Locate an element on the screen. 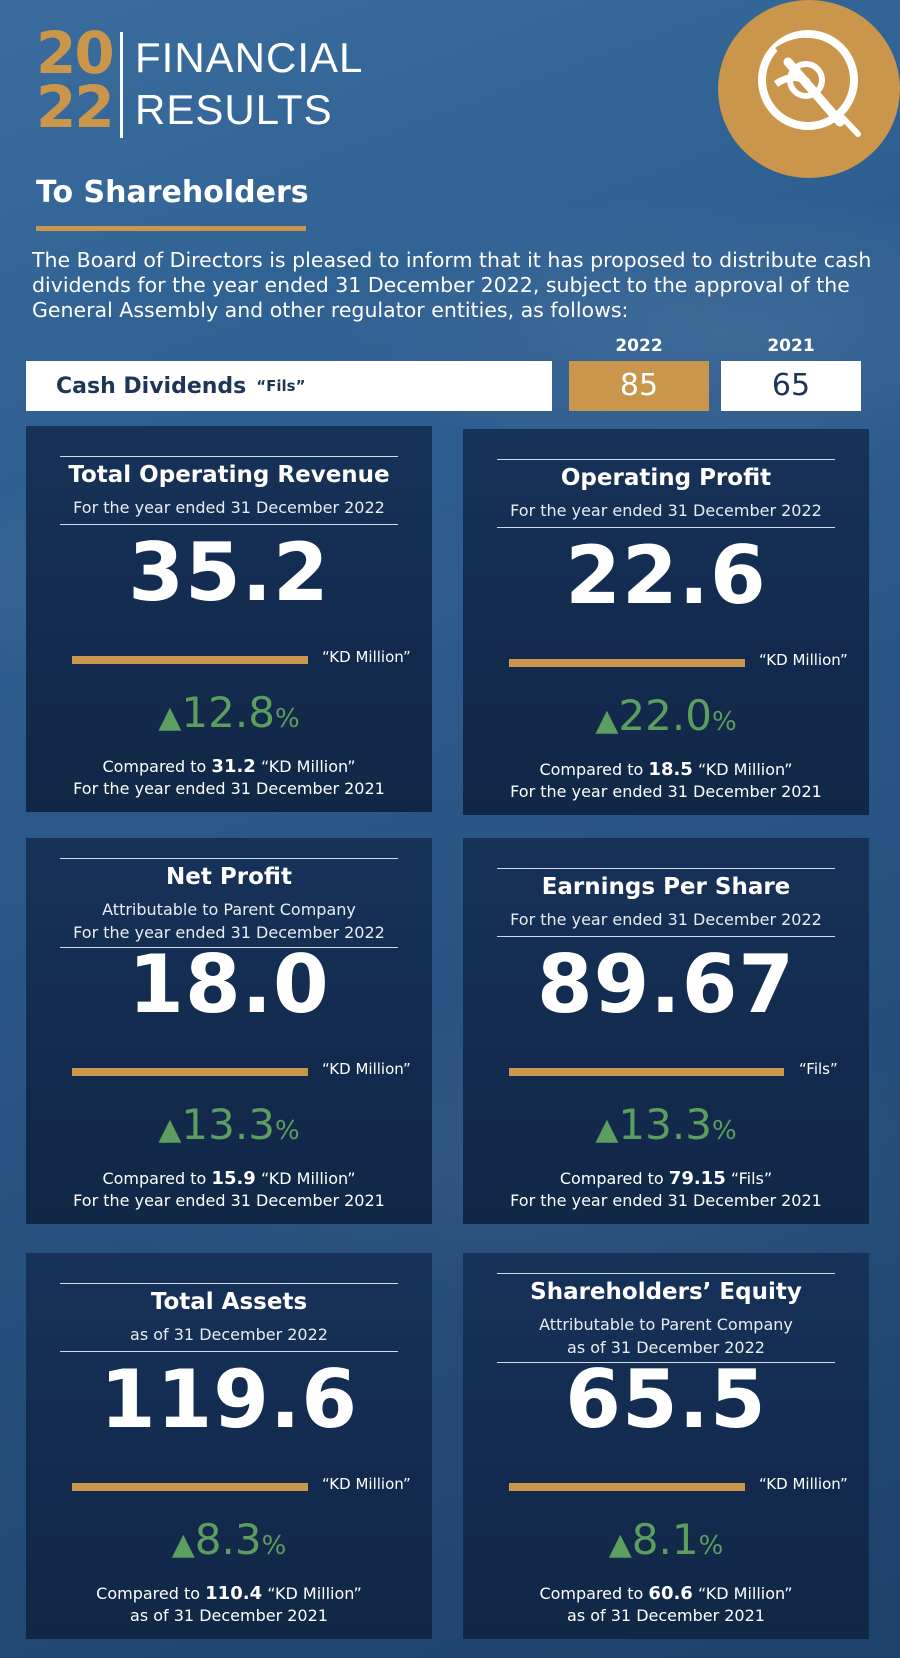 Image resolution: width=900 pixels, height=1658 pixels. change-value: 12.8 is located at coordinates (228, 712).